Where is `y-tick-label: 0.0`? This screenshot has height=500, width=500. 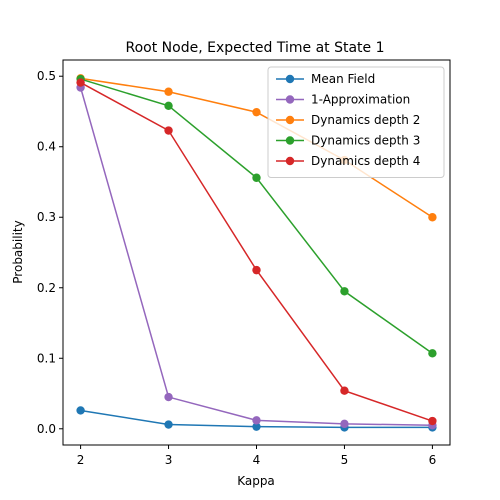 y-tick-label: 0.0 is located at coordinates (46, 429).